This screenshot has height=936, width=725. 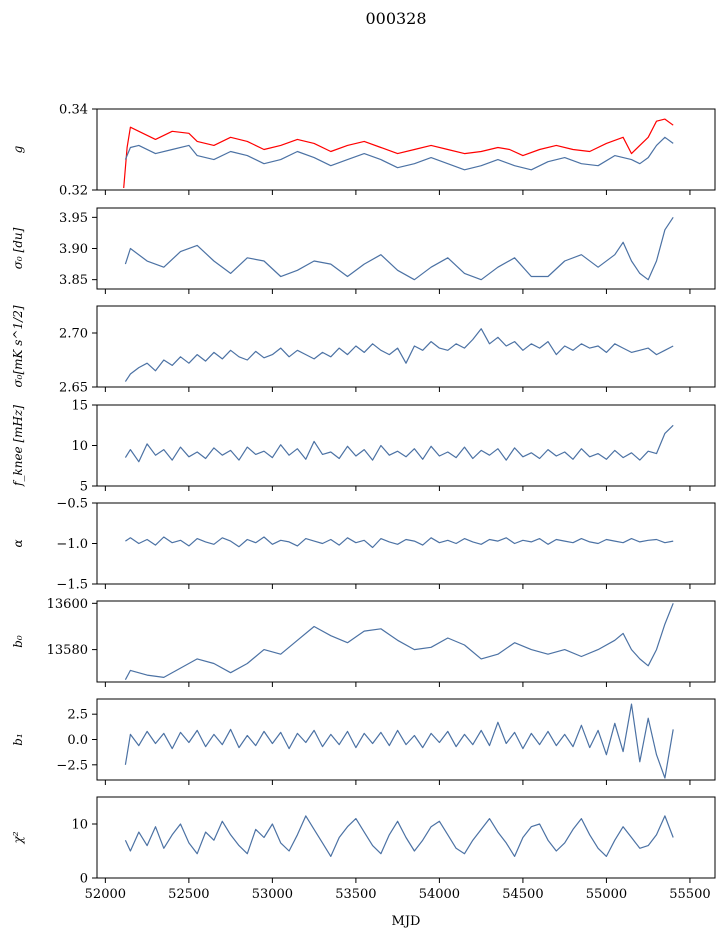 I want to click on y-axis-label-b1: b₁, so click(x=18, y=739).